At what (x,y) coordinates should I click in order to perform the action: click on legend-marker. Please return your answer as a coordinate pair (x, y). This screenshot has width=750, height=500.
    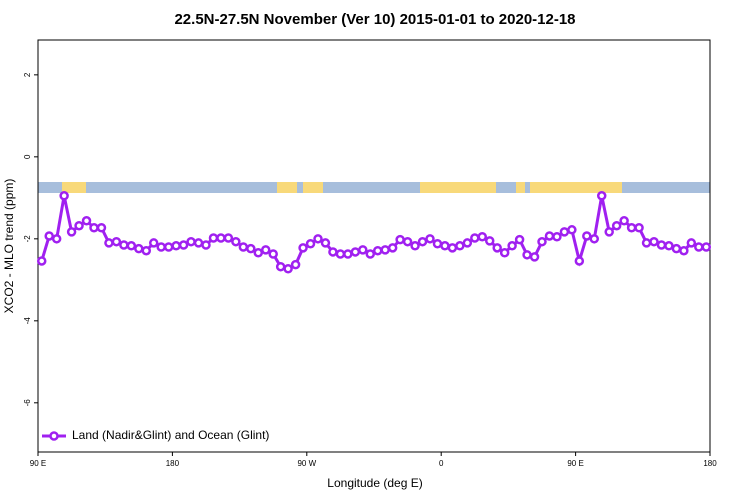
    Looking at the image, I should click on (54, 436).